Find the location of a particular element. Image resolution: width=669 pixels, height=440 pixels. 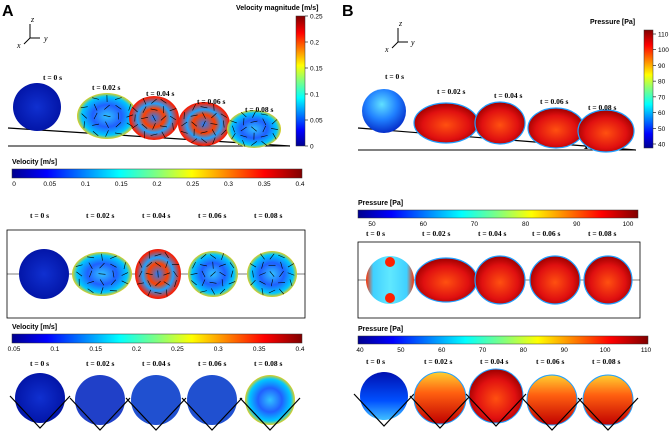

droplet-b-mid-0-hotspot-top is located at coordinates (390, 262).